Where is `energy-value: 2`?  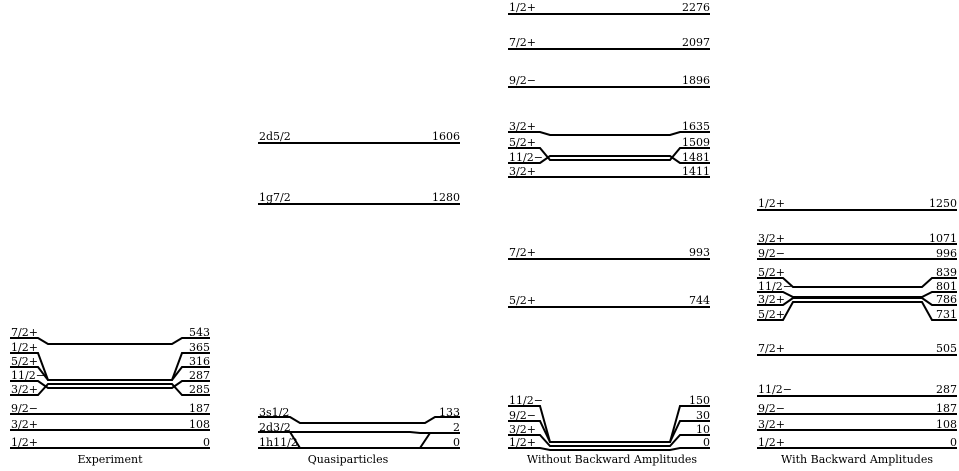 energy-value: 2 is located at coordinates (456, 427).